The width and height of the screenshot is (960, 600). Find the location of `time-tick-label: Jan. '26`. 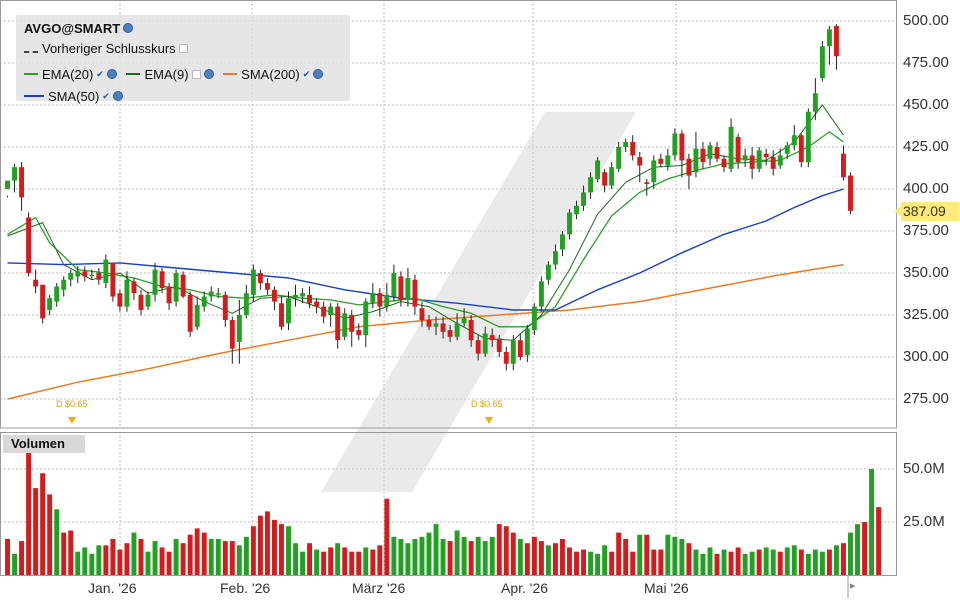

time-tick-label: Jan. '26 is located at coordinates (112, 588).